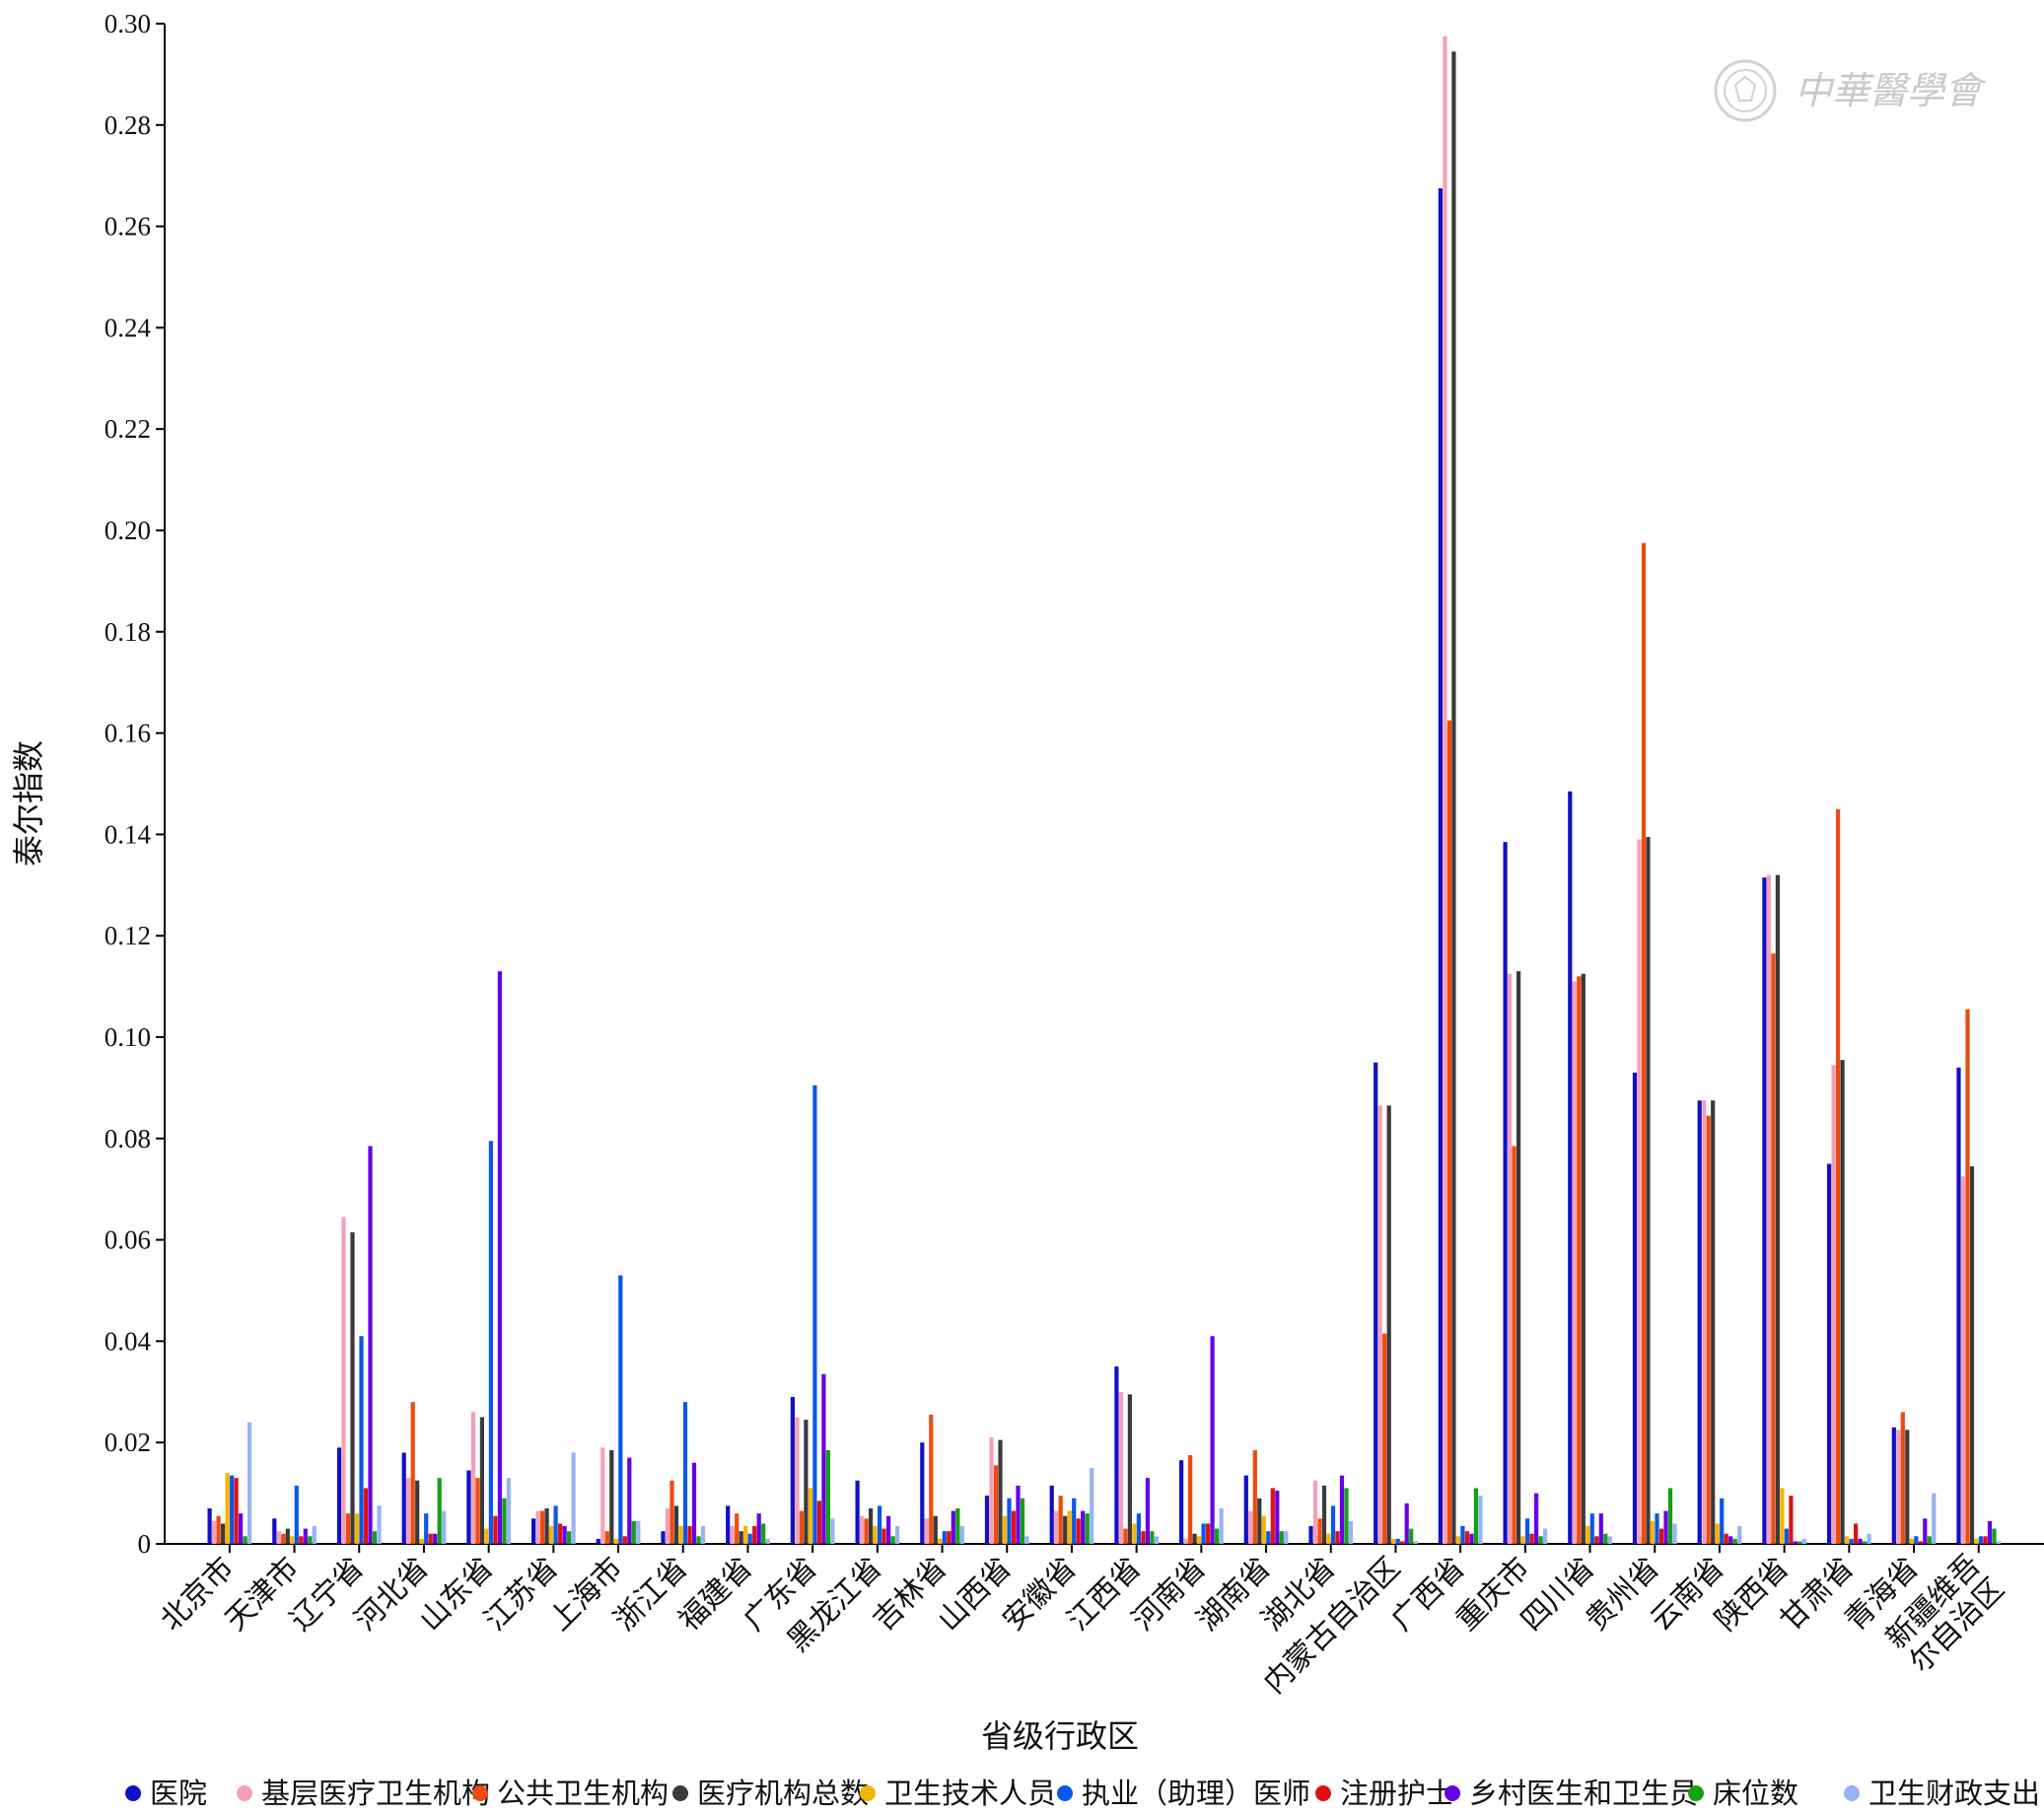 Image resolution: width=2044 pixels, height=1814 pixels. What do you see at coordinates (128, 733) in the screenshot?
I see `y-tick-label: 0.16` at bounding box center [128, 733].